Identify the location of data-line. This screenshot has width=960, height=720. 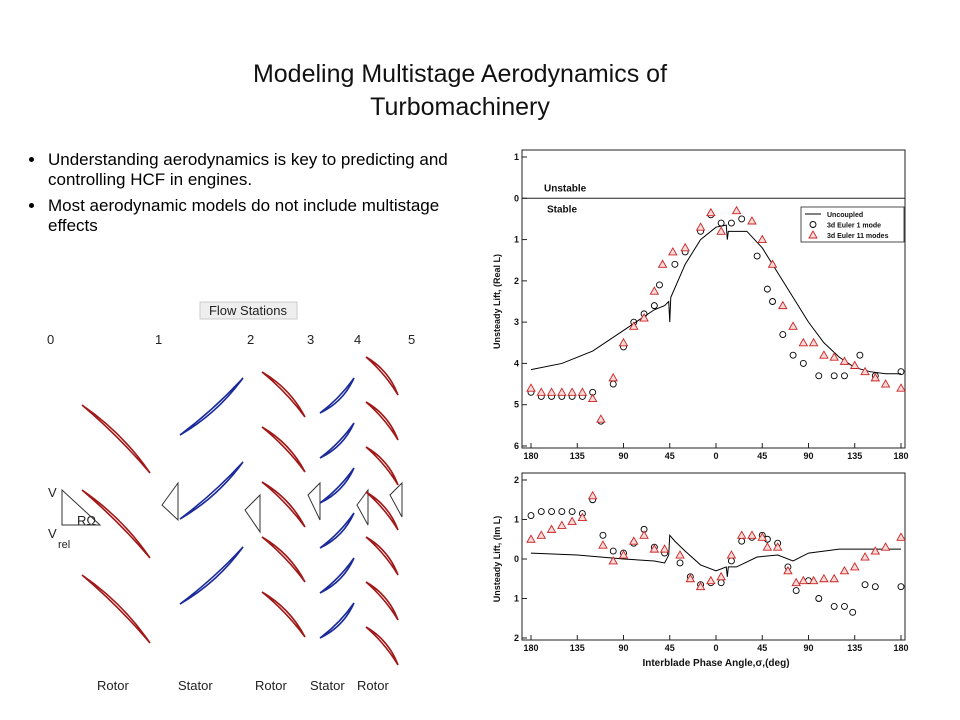
(715, 555).